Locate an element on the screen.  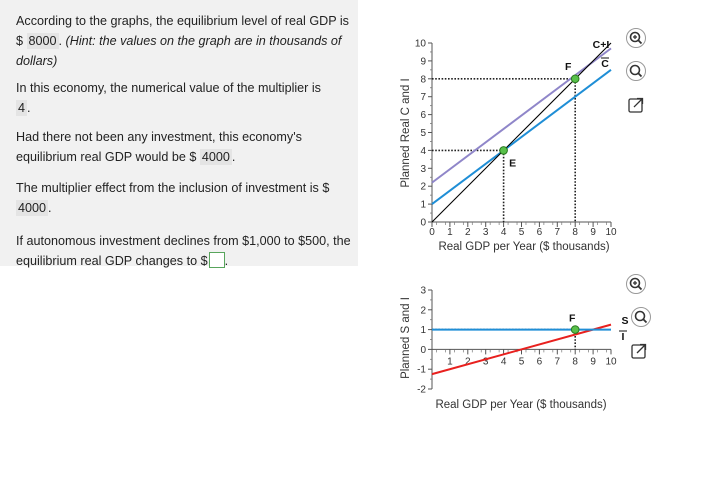
top-chart-series: C+I C is located at coordinates (521, 131).